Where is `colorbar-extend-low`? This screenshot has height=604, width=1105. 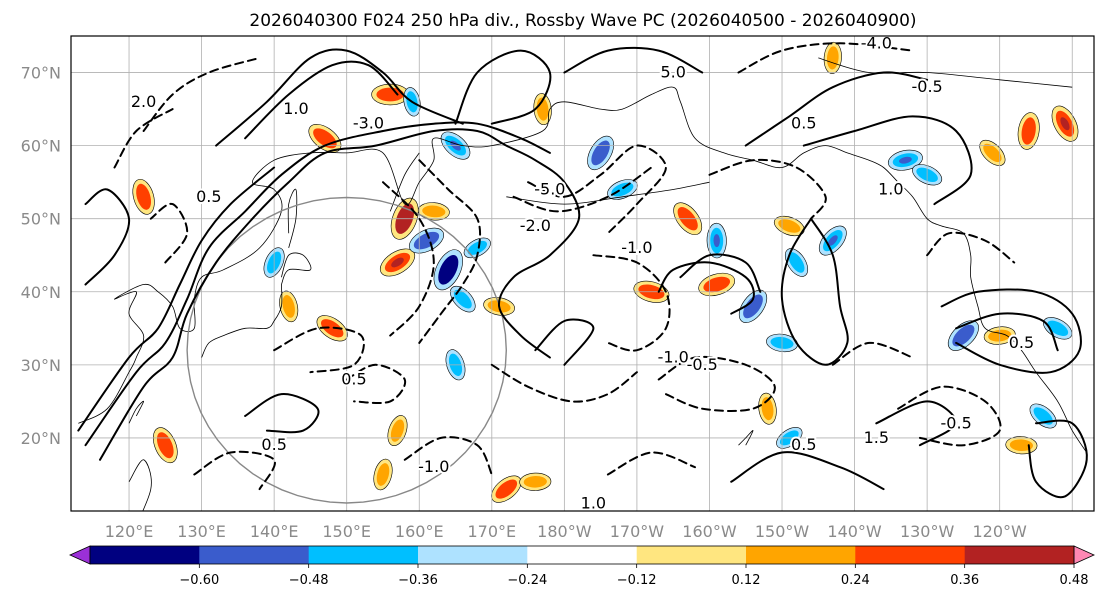
colorbar-extend-low is located at coordinates (80, 555).